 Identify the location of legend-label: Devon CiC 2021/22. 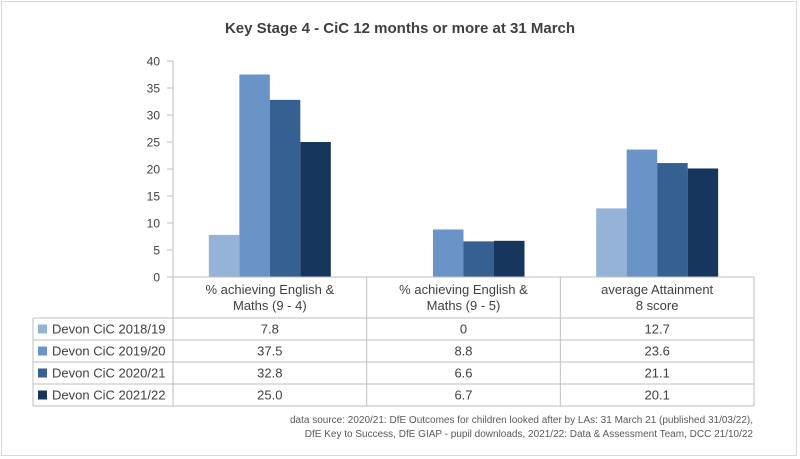
(108, 395).